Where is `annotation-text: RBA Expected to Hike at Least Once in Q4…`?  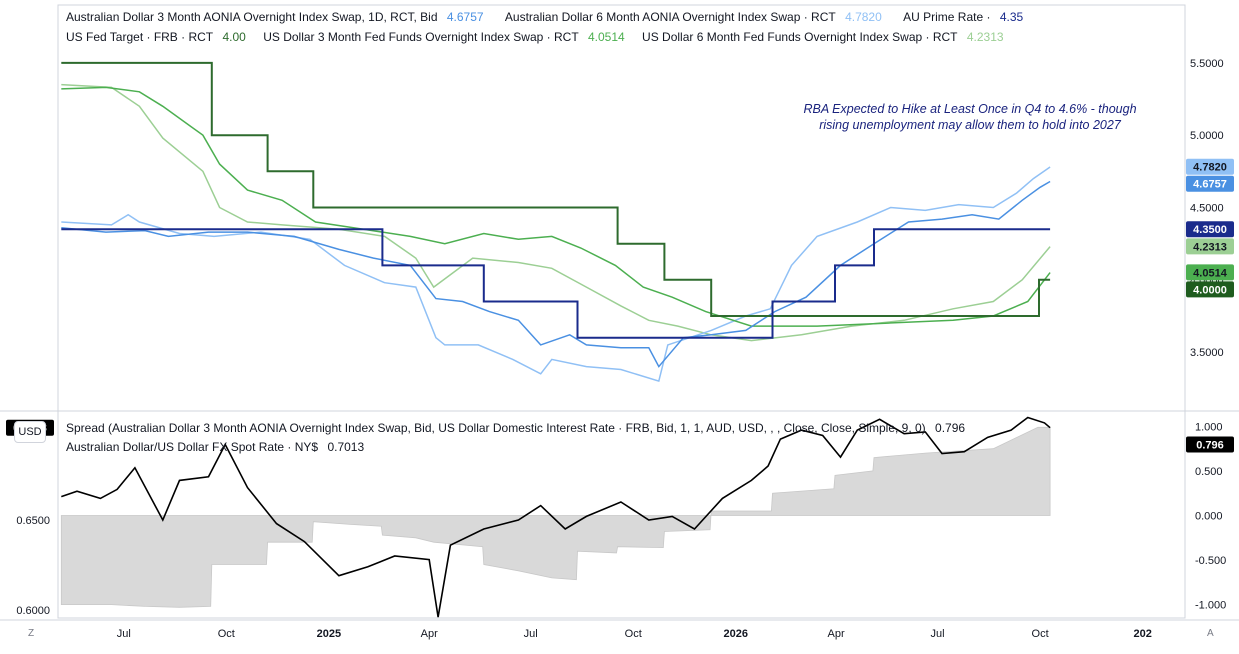 annotation-text: RBA Expected to Hike at Least Once in Q4… is located at coordinates (970, 117).